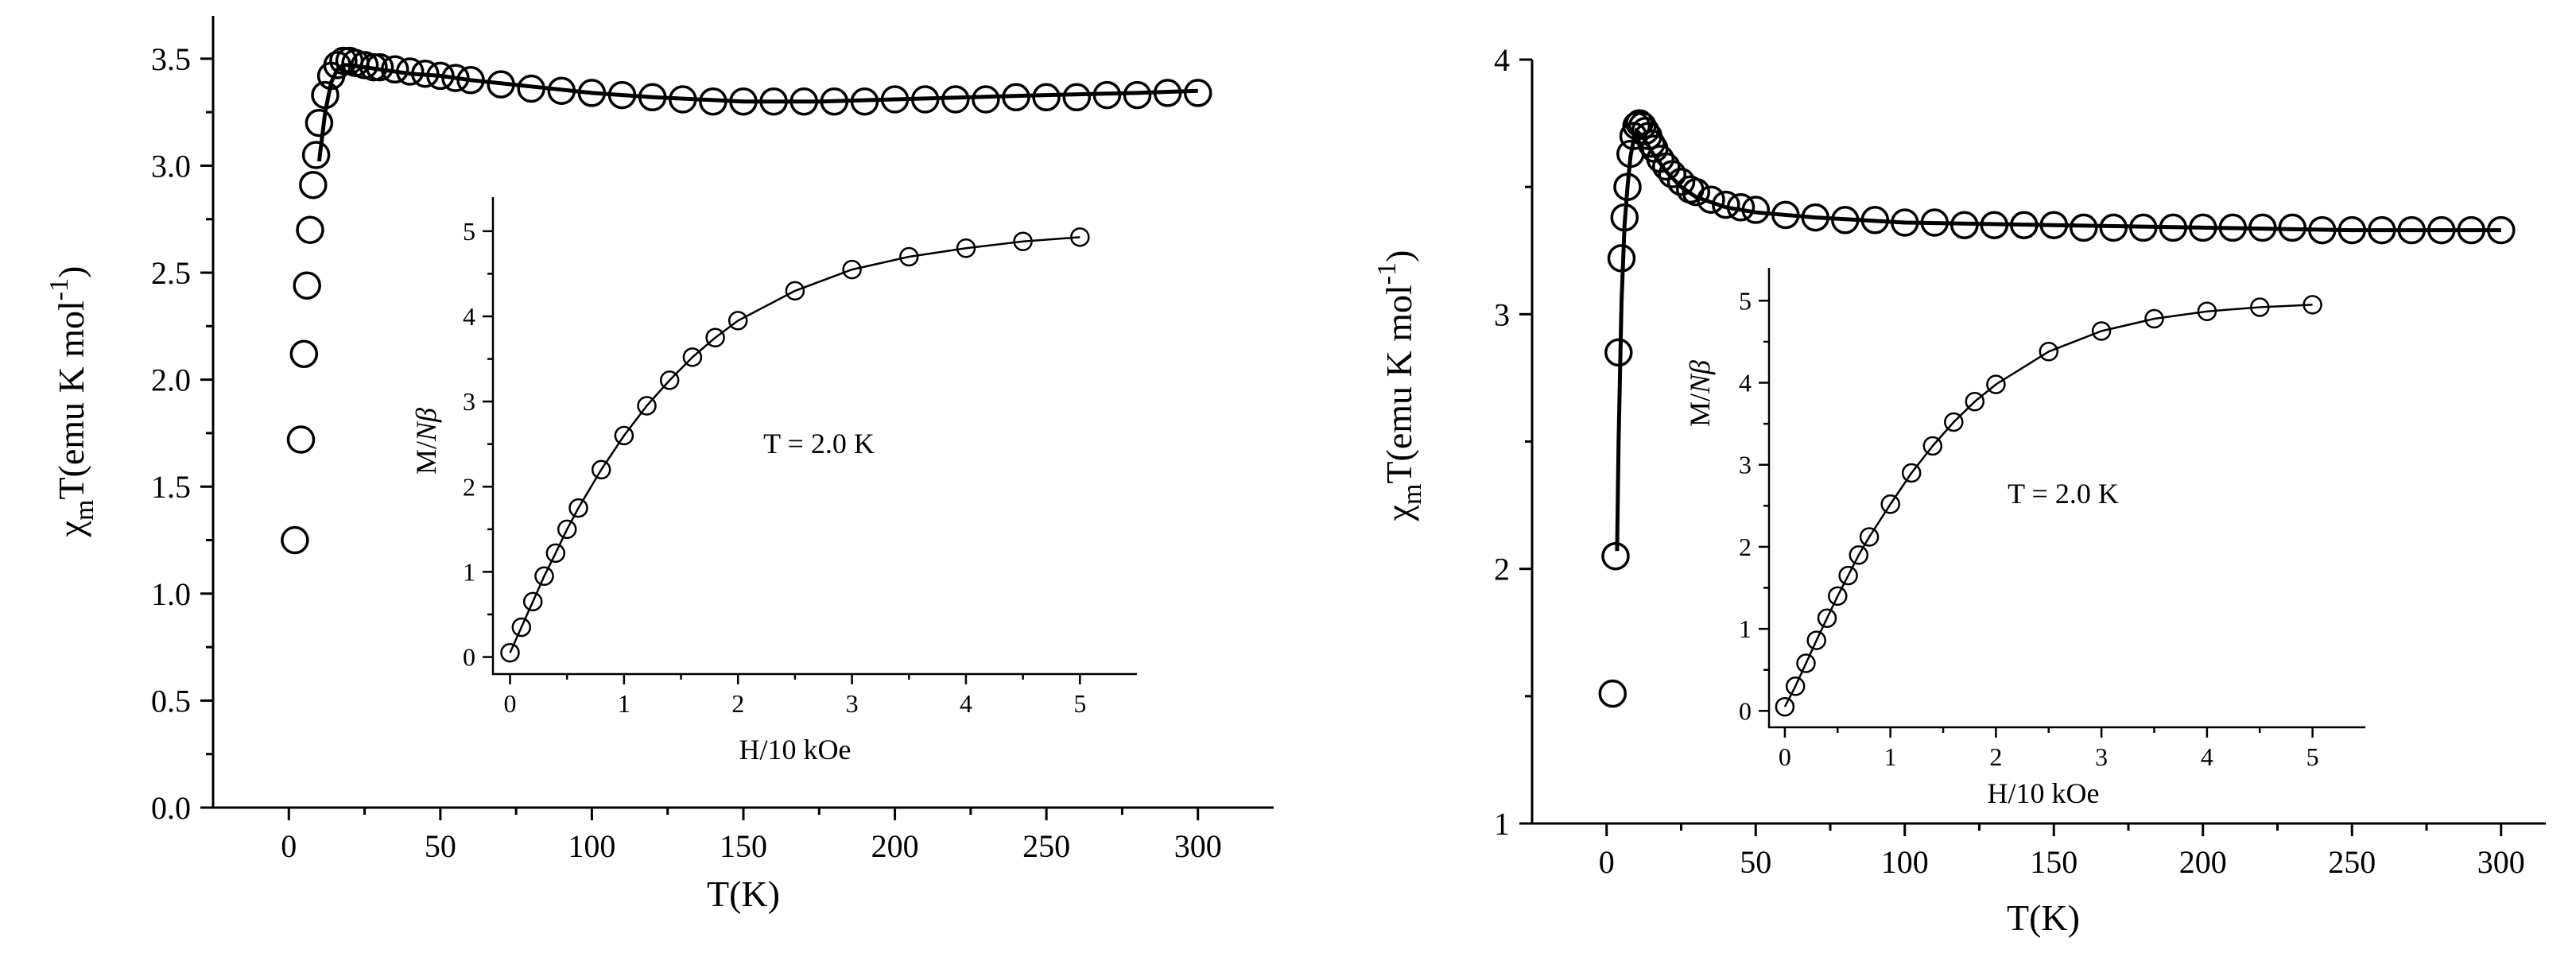  Describe the element at coordinates (171, 166) in the screenshot. I see `y-tick-label: 3.0` at that location.